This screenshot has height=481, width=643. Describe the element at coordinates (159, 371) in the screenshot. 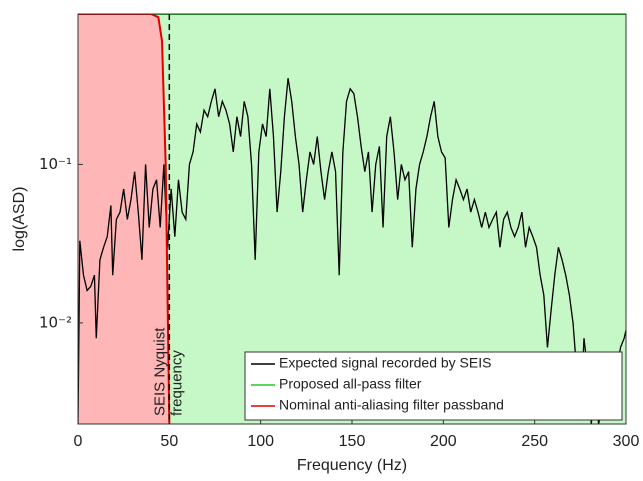

I see `annotation: SEIS Nyquist` at that location.